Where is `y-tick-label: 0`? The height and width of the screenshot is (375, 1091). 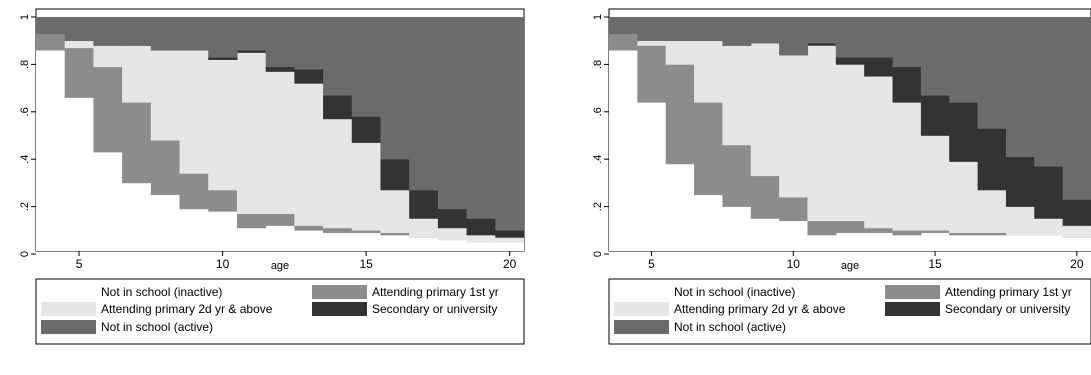 y-tick-label: 0 is located at coordinates (25, 254).